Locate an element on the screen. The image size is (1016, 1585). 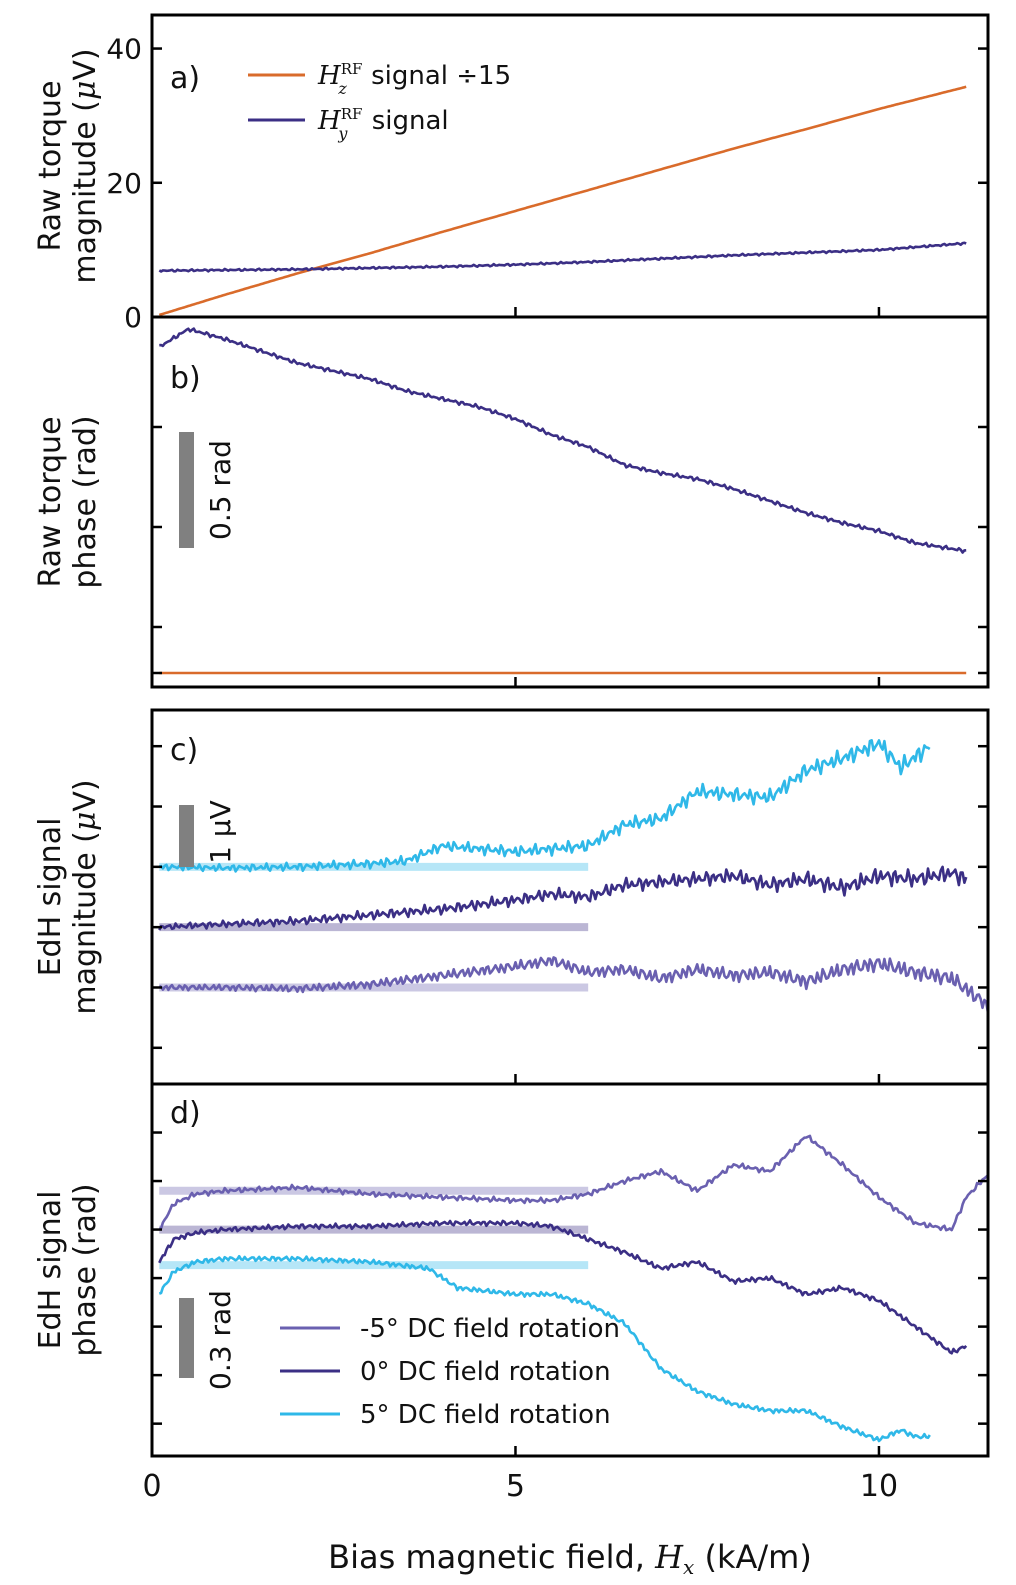
panel-a-series is located at coordinates (562, 201).